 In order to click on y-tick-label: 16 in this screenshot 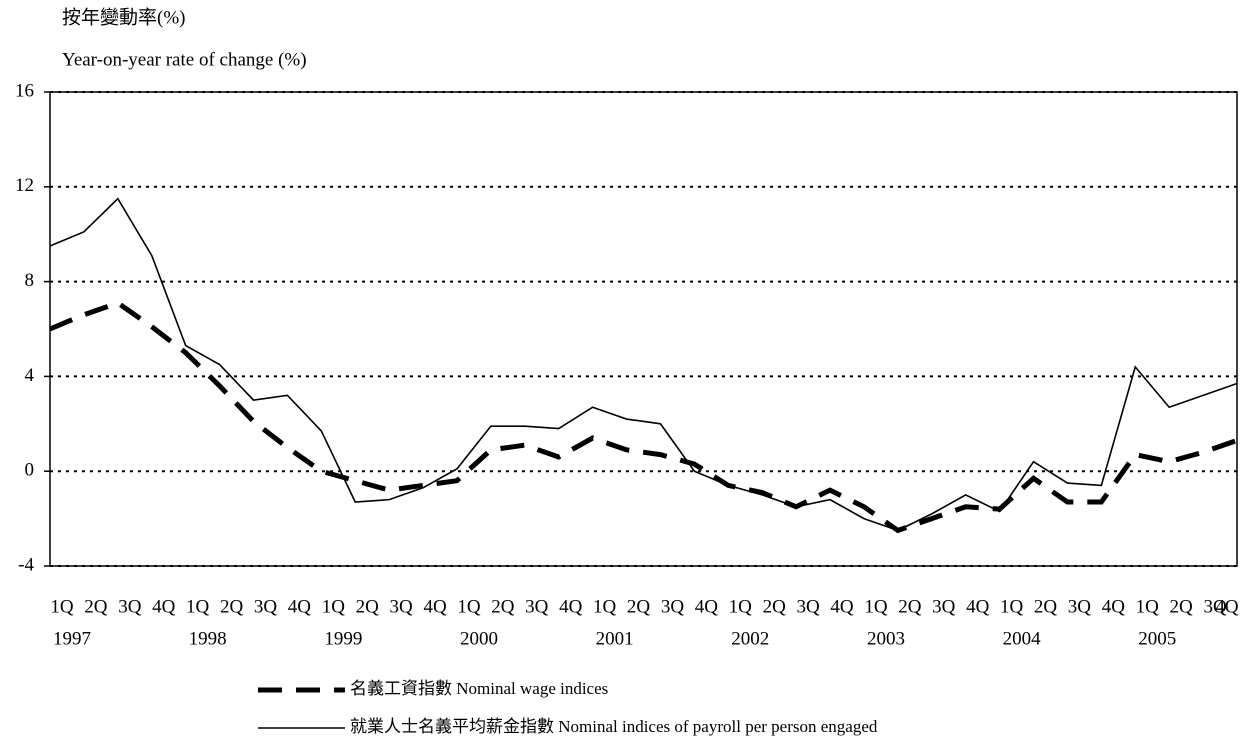, I will do `click(24, 90)`.